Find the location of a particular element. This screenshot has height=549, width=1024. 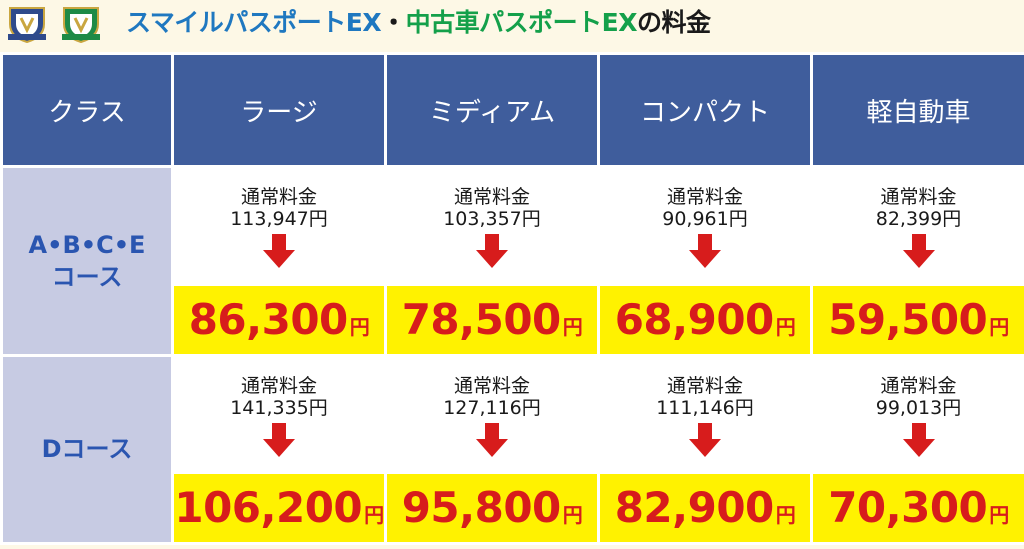

title-suffix: の料金 is located at coordinates (674, 22).